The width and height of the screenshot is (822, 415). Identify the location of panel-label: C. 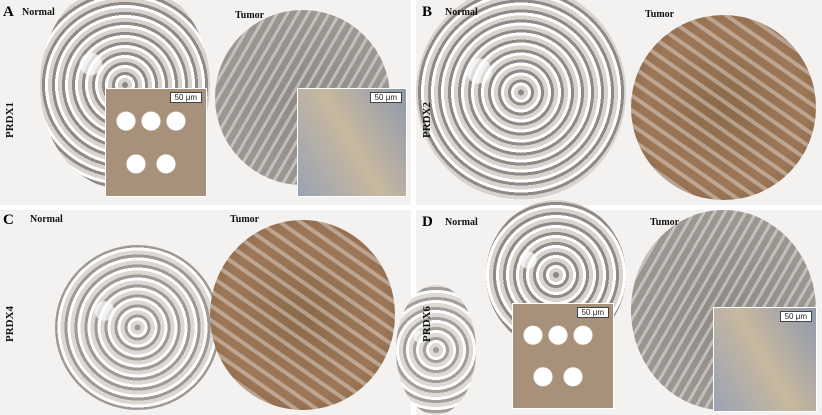
(8, 220).